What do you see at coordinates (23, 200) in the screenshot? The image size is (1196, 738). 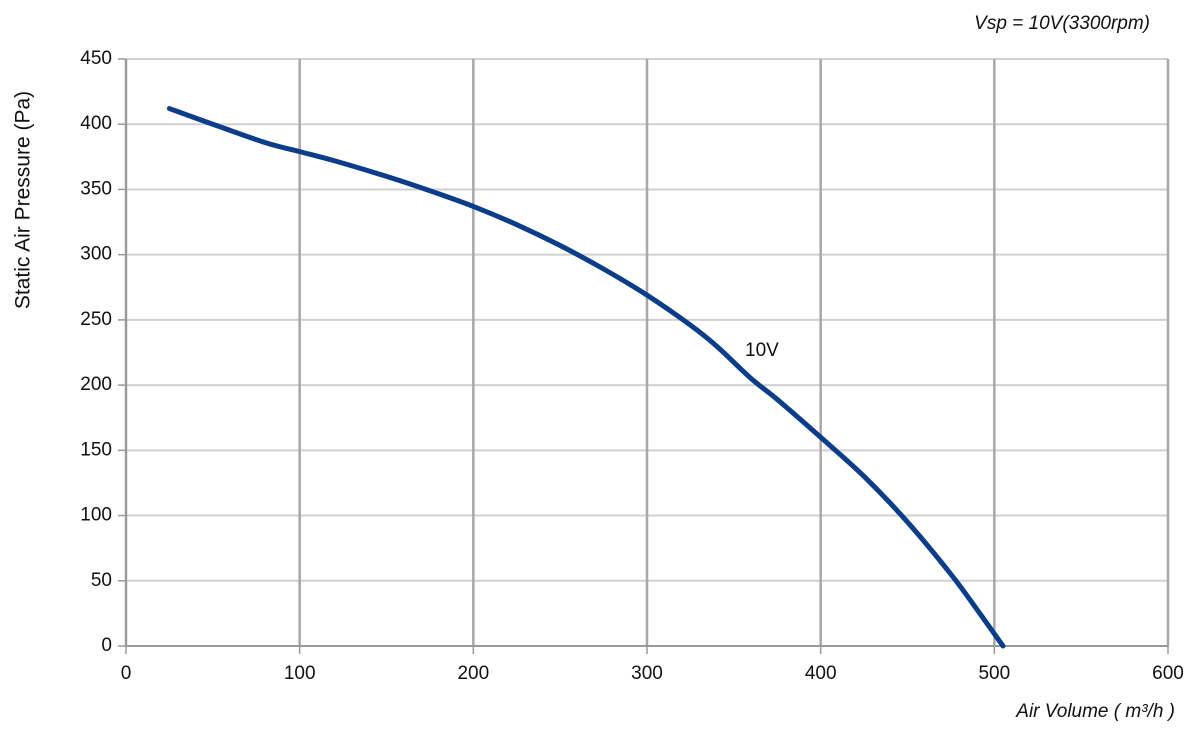 I see `y-axis-label: Static Air Pressure (Pa)` at bounding box center [23, 200].